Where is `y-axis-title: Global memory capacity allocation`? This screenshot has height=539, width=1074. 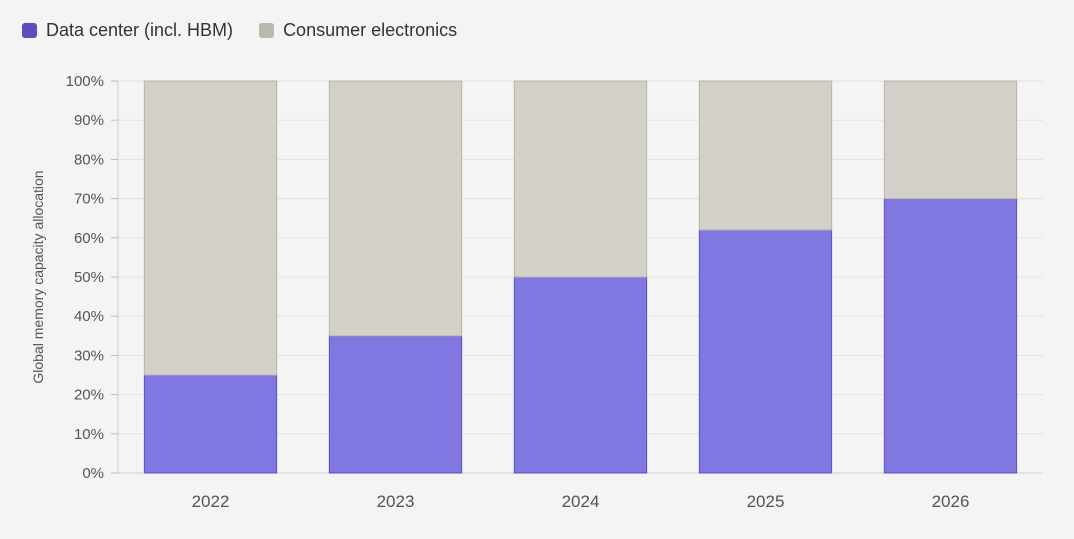 y-axis-title: Global memory capacity allocation is located at coordinates (38, 276).